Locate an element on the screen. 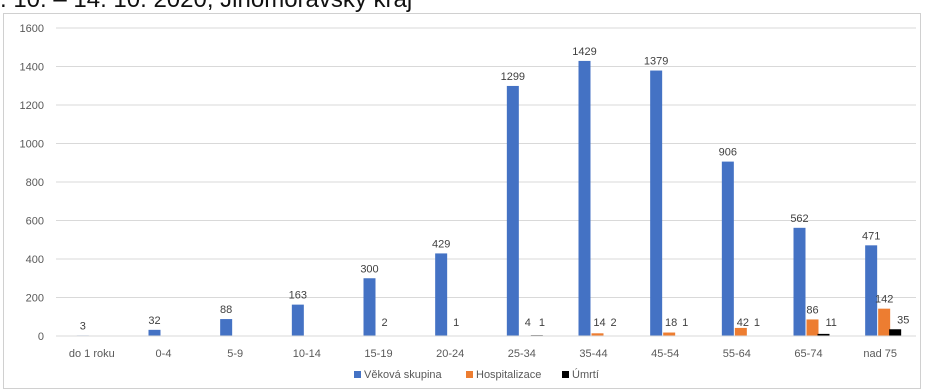 The image size is (928, 392). y-tick-label: 1400 is located at coordinates (32, 68).